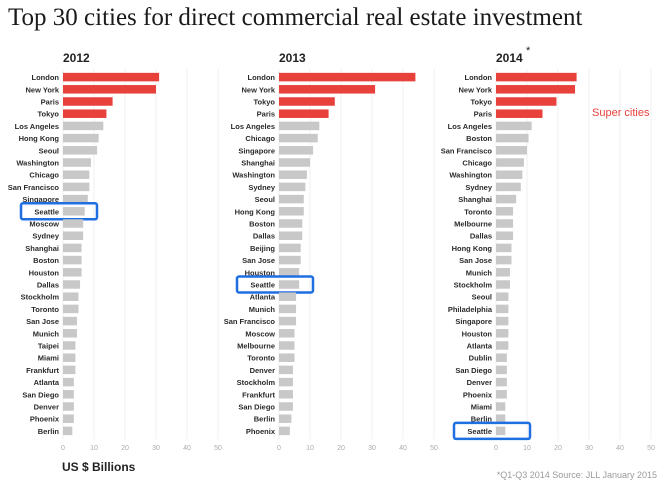  What do you see at coordinates (470, 309) in the screenshot?
I see `city-label: Philadelphia` at bounding box center [470, 309].